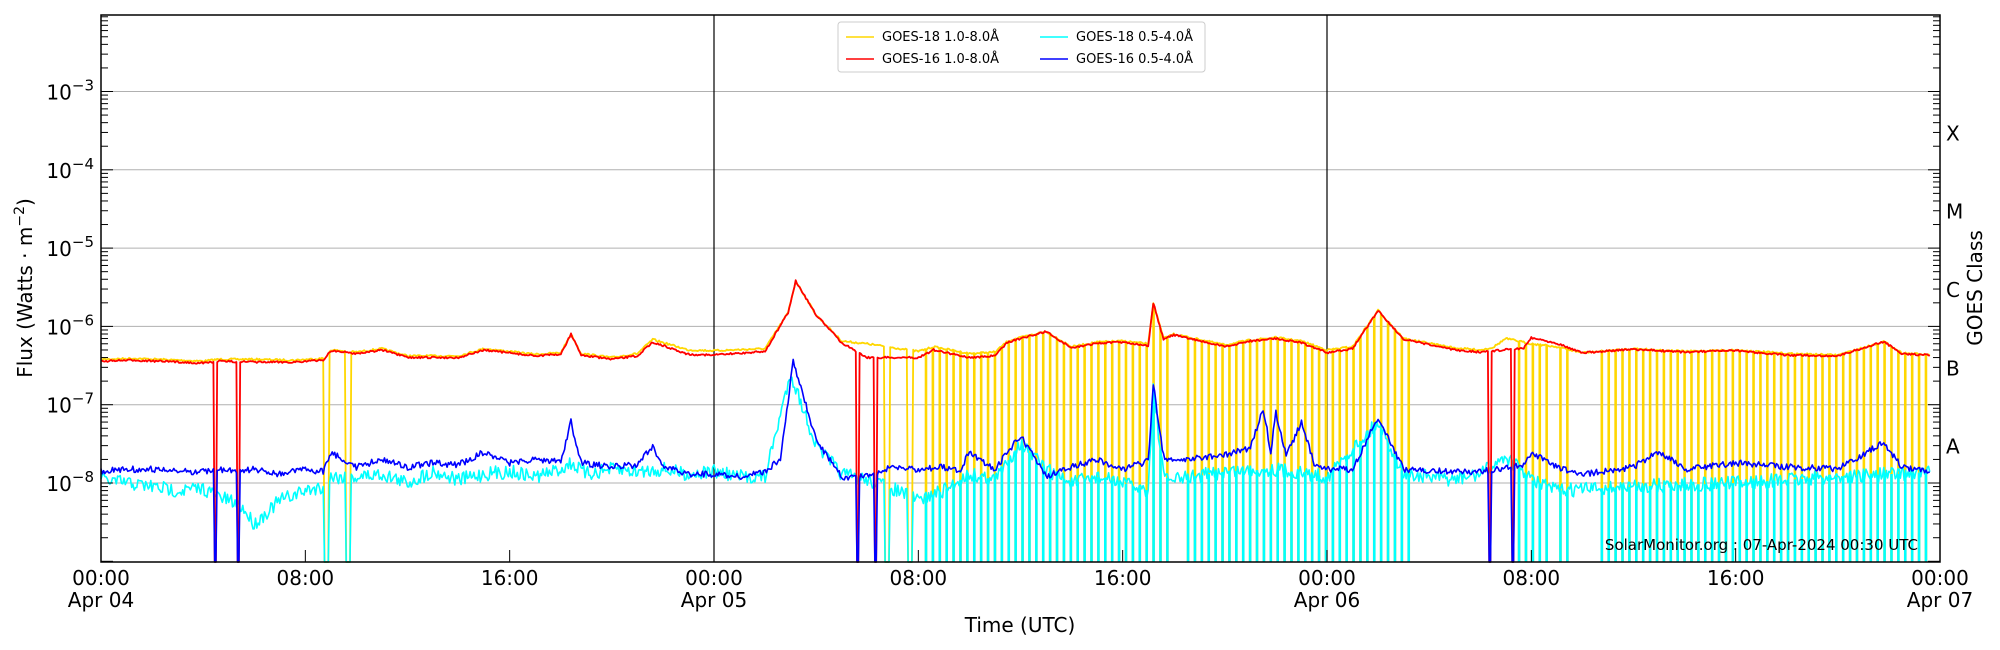 The width and height of the screenshot is (2000, 650). I want to click on goes-class-label: C, so click(1953, 290).